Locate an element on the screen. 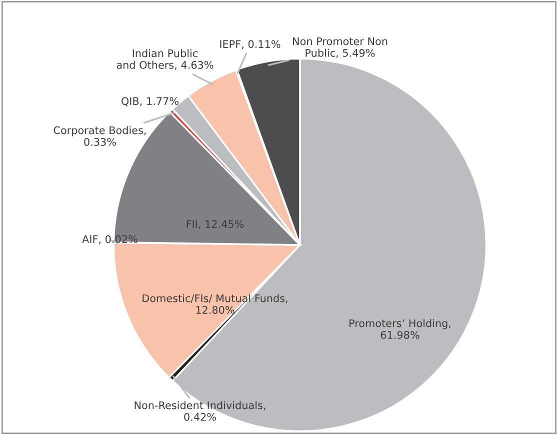 This screenshot has width=558, height=435. slice-label: Non-Resident Individuals, 0.42% is located at coordinates (200, 411).